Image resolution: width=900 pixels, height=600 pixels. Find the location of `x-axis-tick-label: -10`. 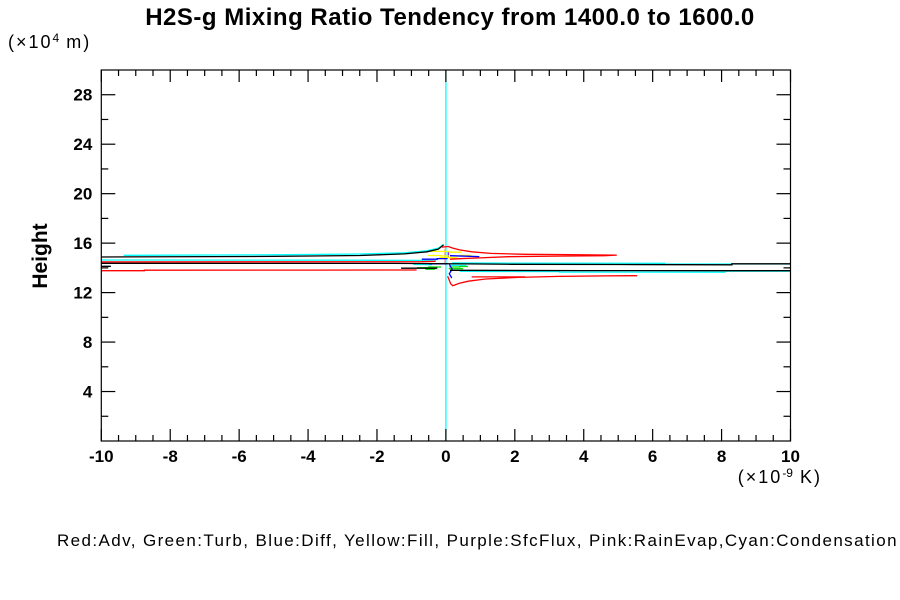

x-axis-tick-label: -10 is located at coordinates (101, 456).